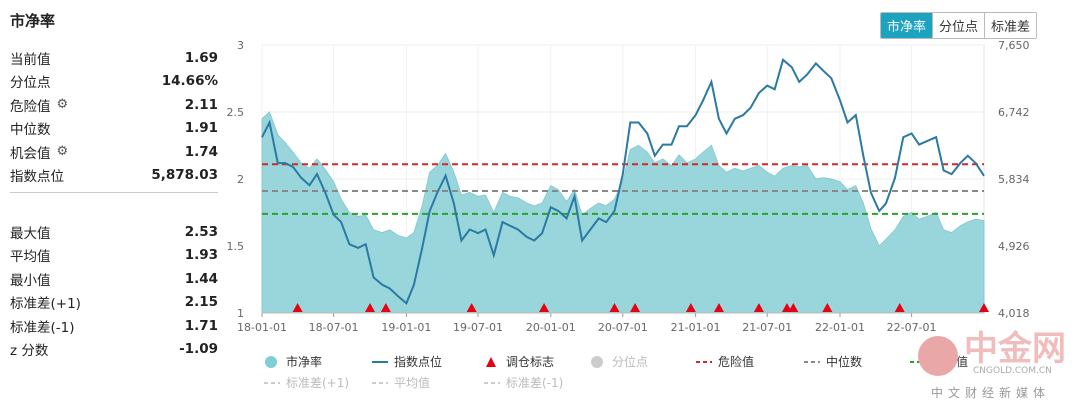 The height and width of the screenshot is (408, 1080). Describe the element at coordinates (114, 129) in the screenshot. I see `stat-row: 中位数 1.91` at that location.